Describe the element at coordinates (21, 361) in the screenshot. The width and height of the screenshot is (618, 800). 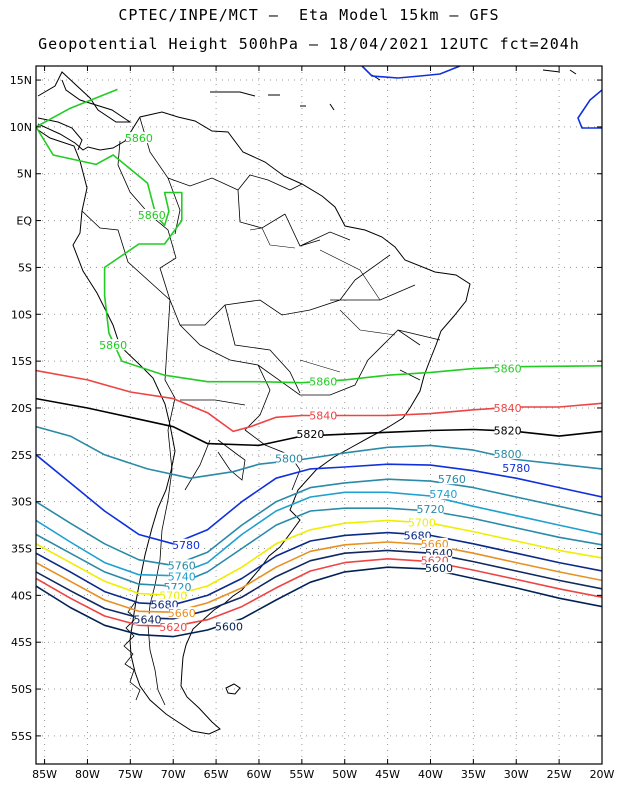
I see `lat-tick-label: 15S` at that location.